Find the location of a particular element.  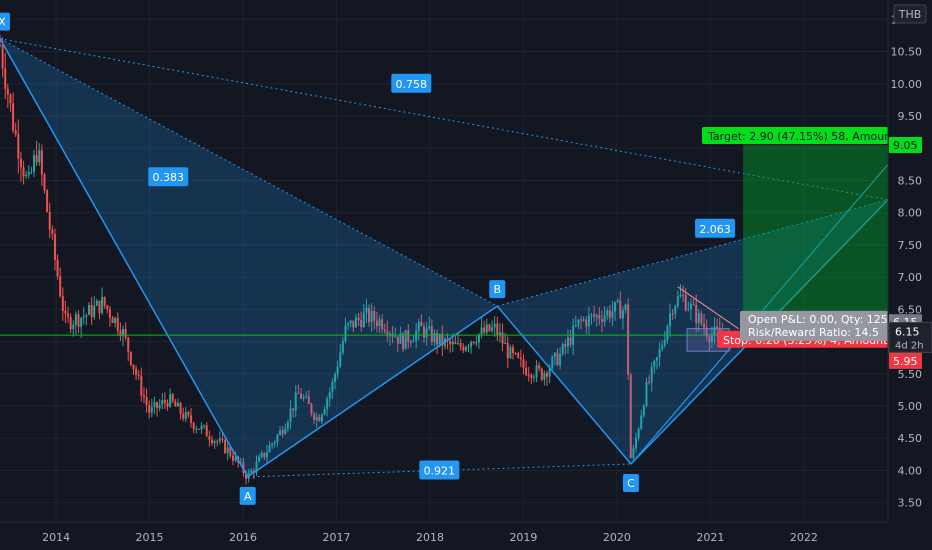

position-info-box is located at coordinates (814, 325).